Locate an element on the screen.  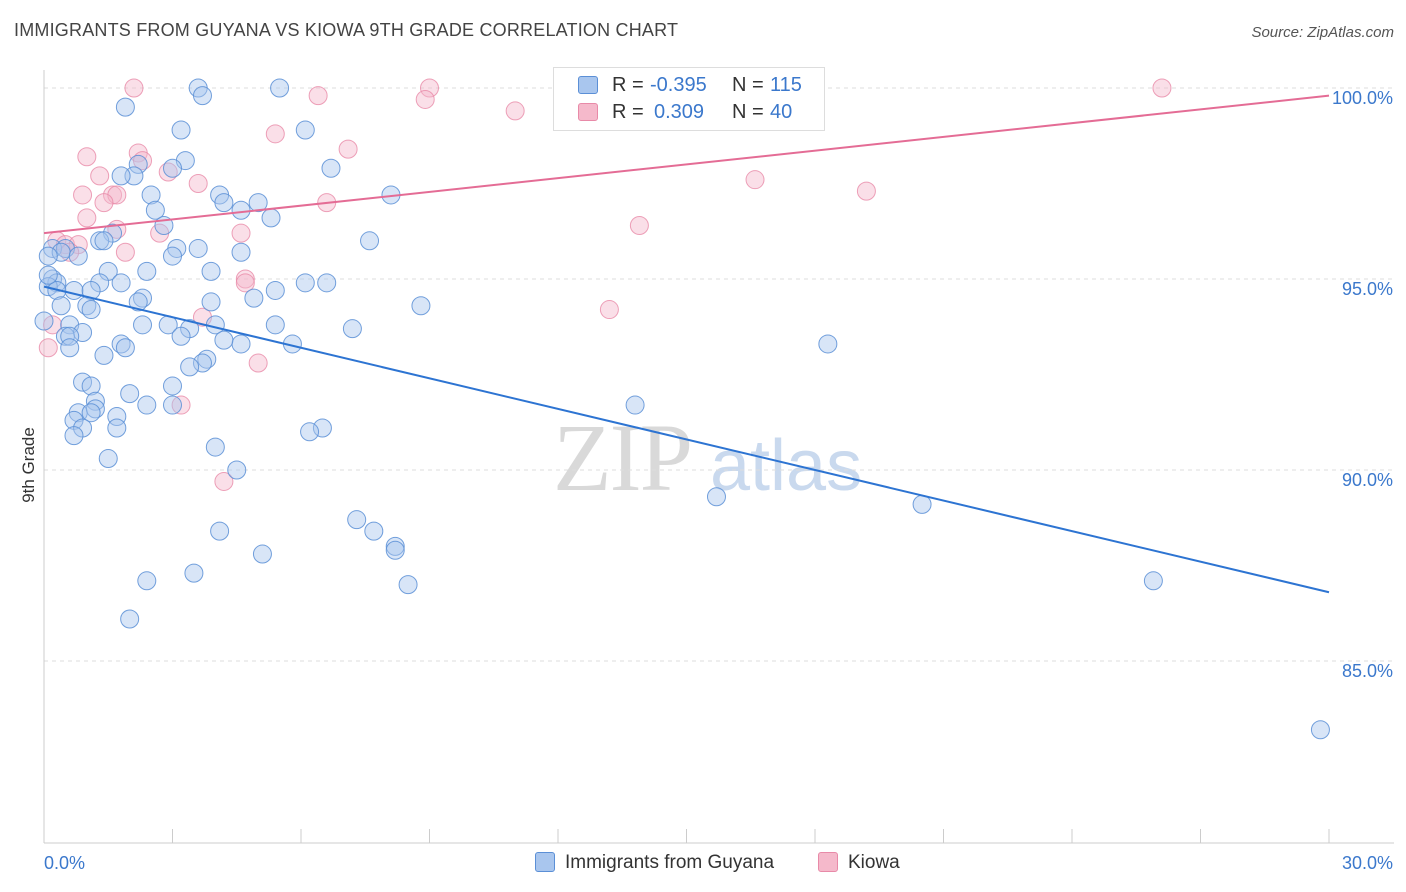
legend-r-value: 0.309 is located at coordinates (679, 112).